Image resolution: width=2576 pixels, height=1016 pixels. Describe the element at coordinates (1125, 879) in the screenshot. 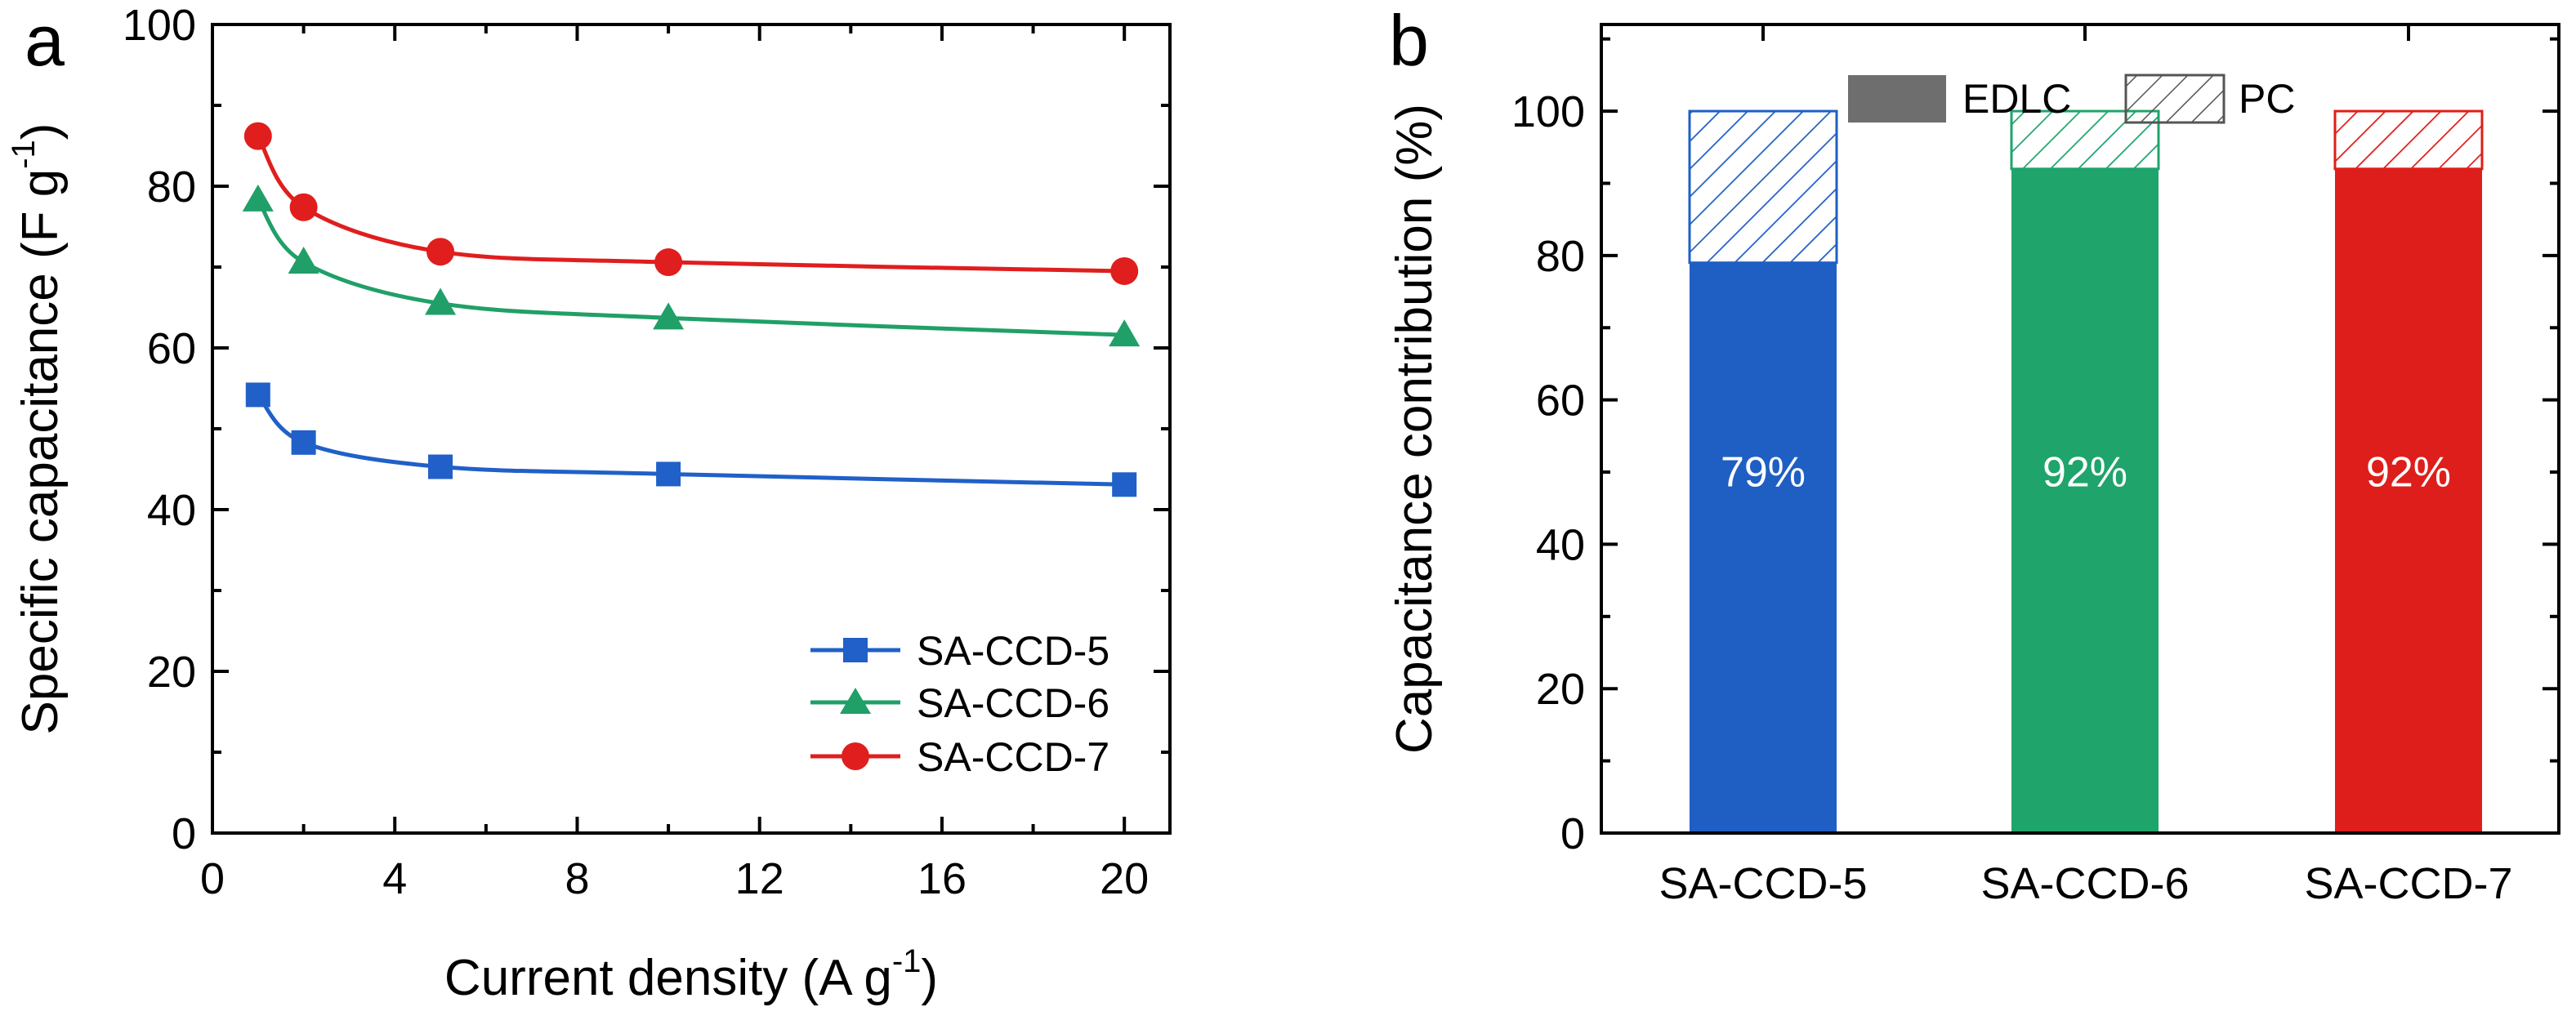

I see `x-tick-label: 20` at that location.